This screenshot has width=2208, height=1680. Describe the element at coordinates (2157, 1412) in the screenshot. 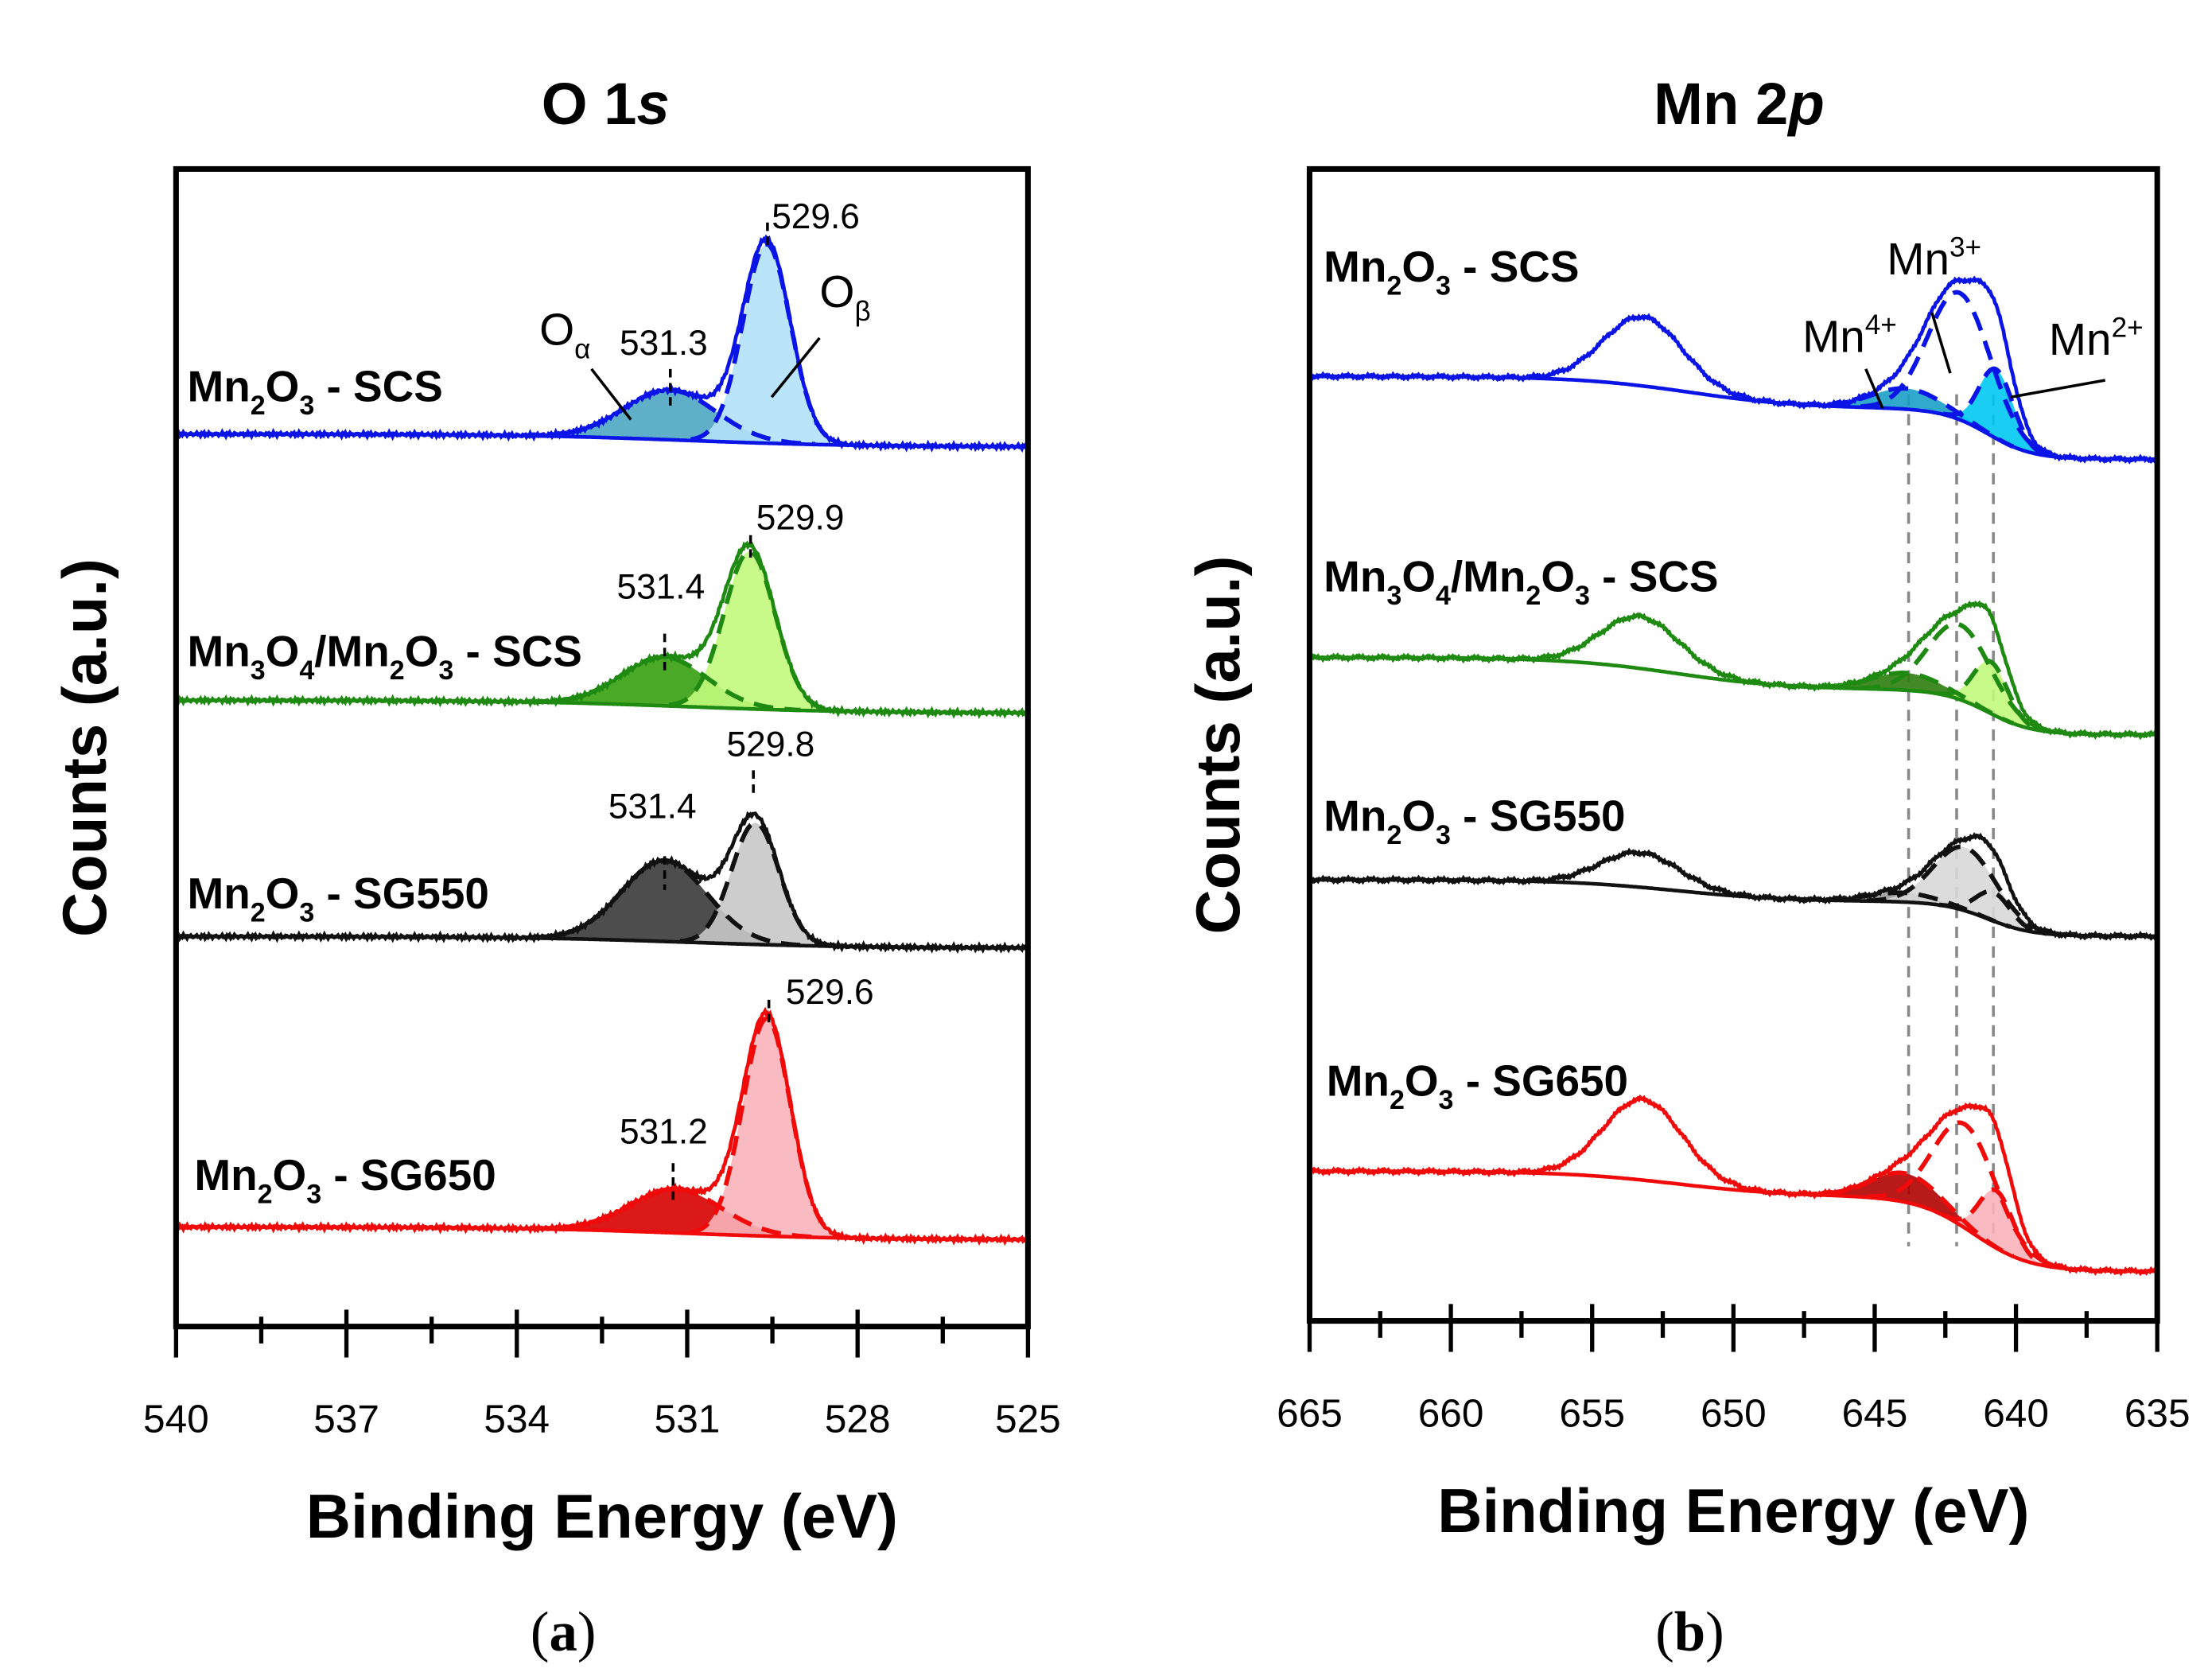

I see `x-tick-label: 635` at that location.